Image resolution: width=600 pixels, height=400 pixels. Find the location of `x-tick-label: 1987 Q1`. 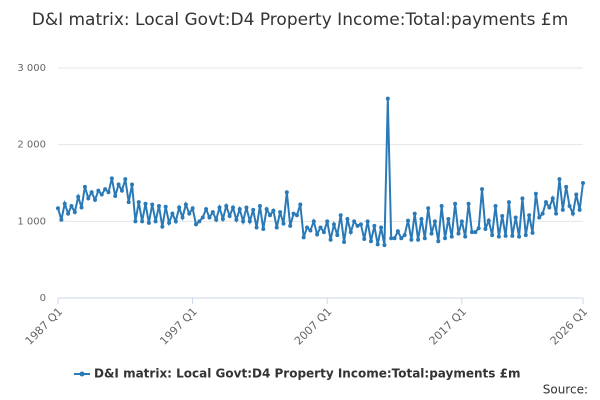

x-tick-label: 1987 Q1 is located at coordinates (44, 326).